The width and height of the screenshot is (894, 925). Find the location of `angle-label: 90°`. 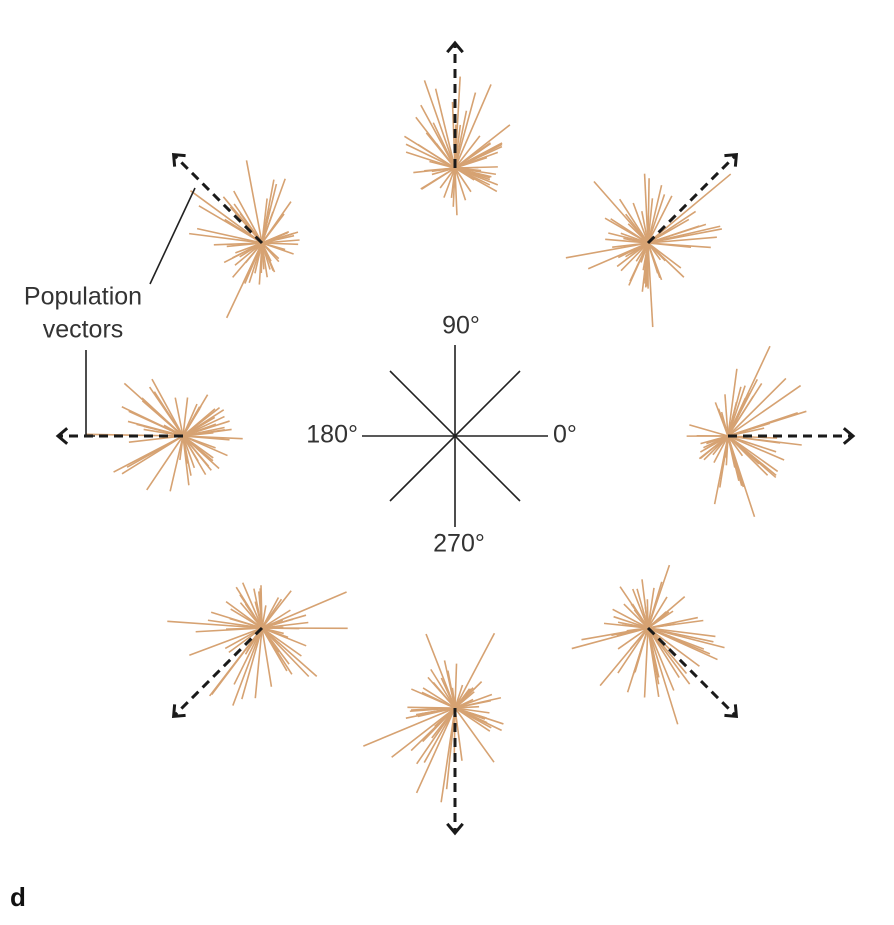

angle-label: 90° is located at coordinates (461, 326).